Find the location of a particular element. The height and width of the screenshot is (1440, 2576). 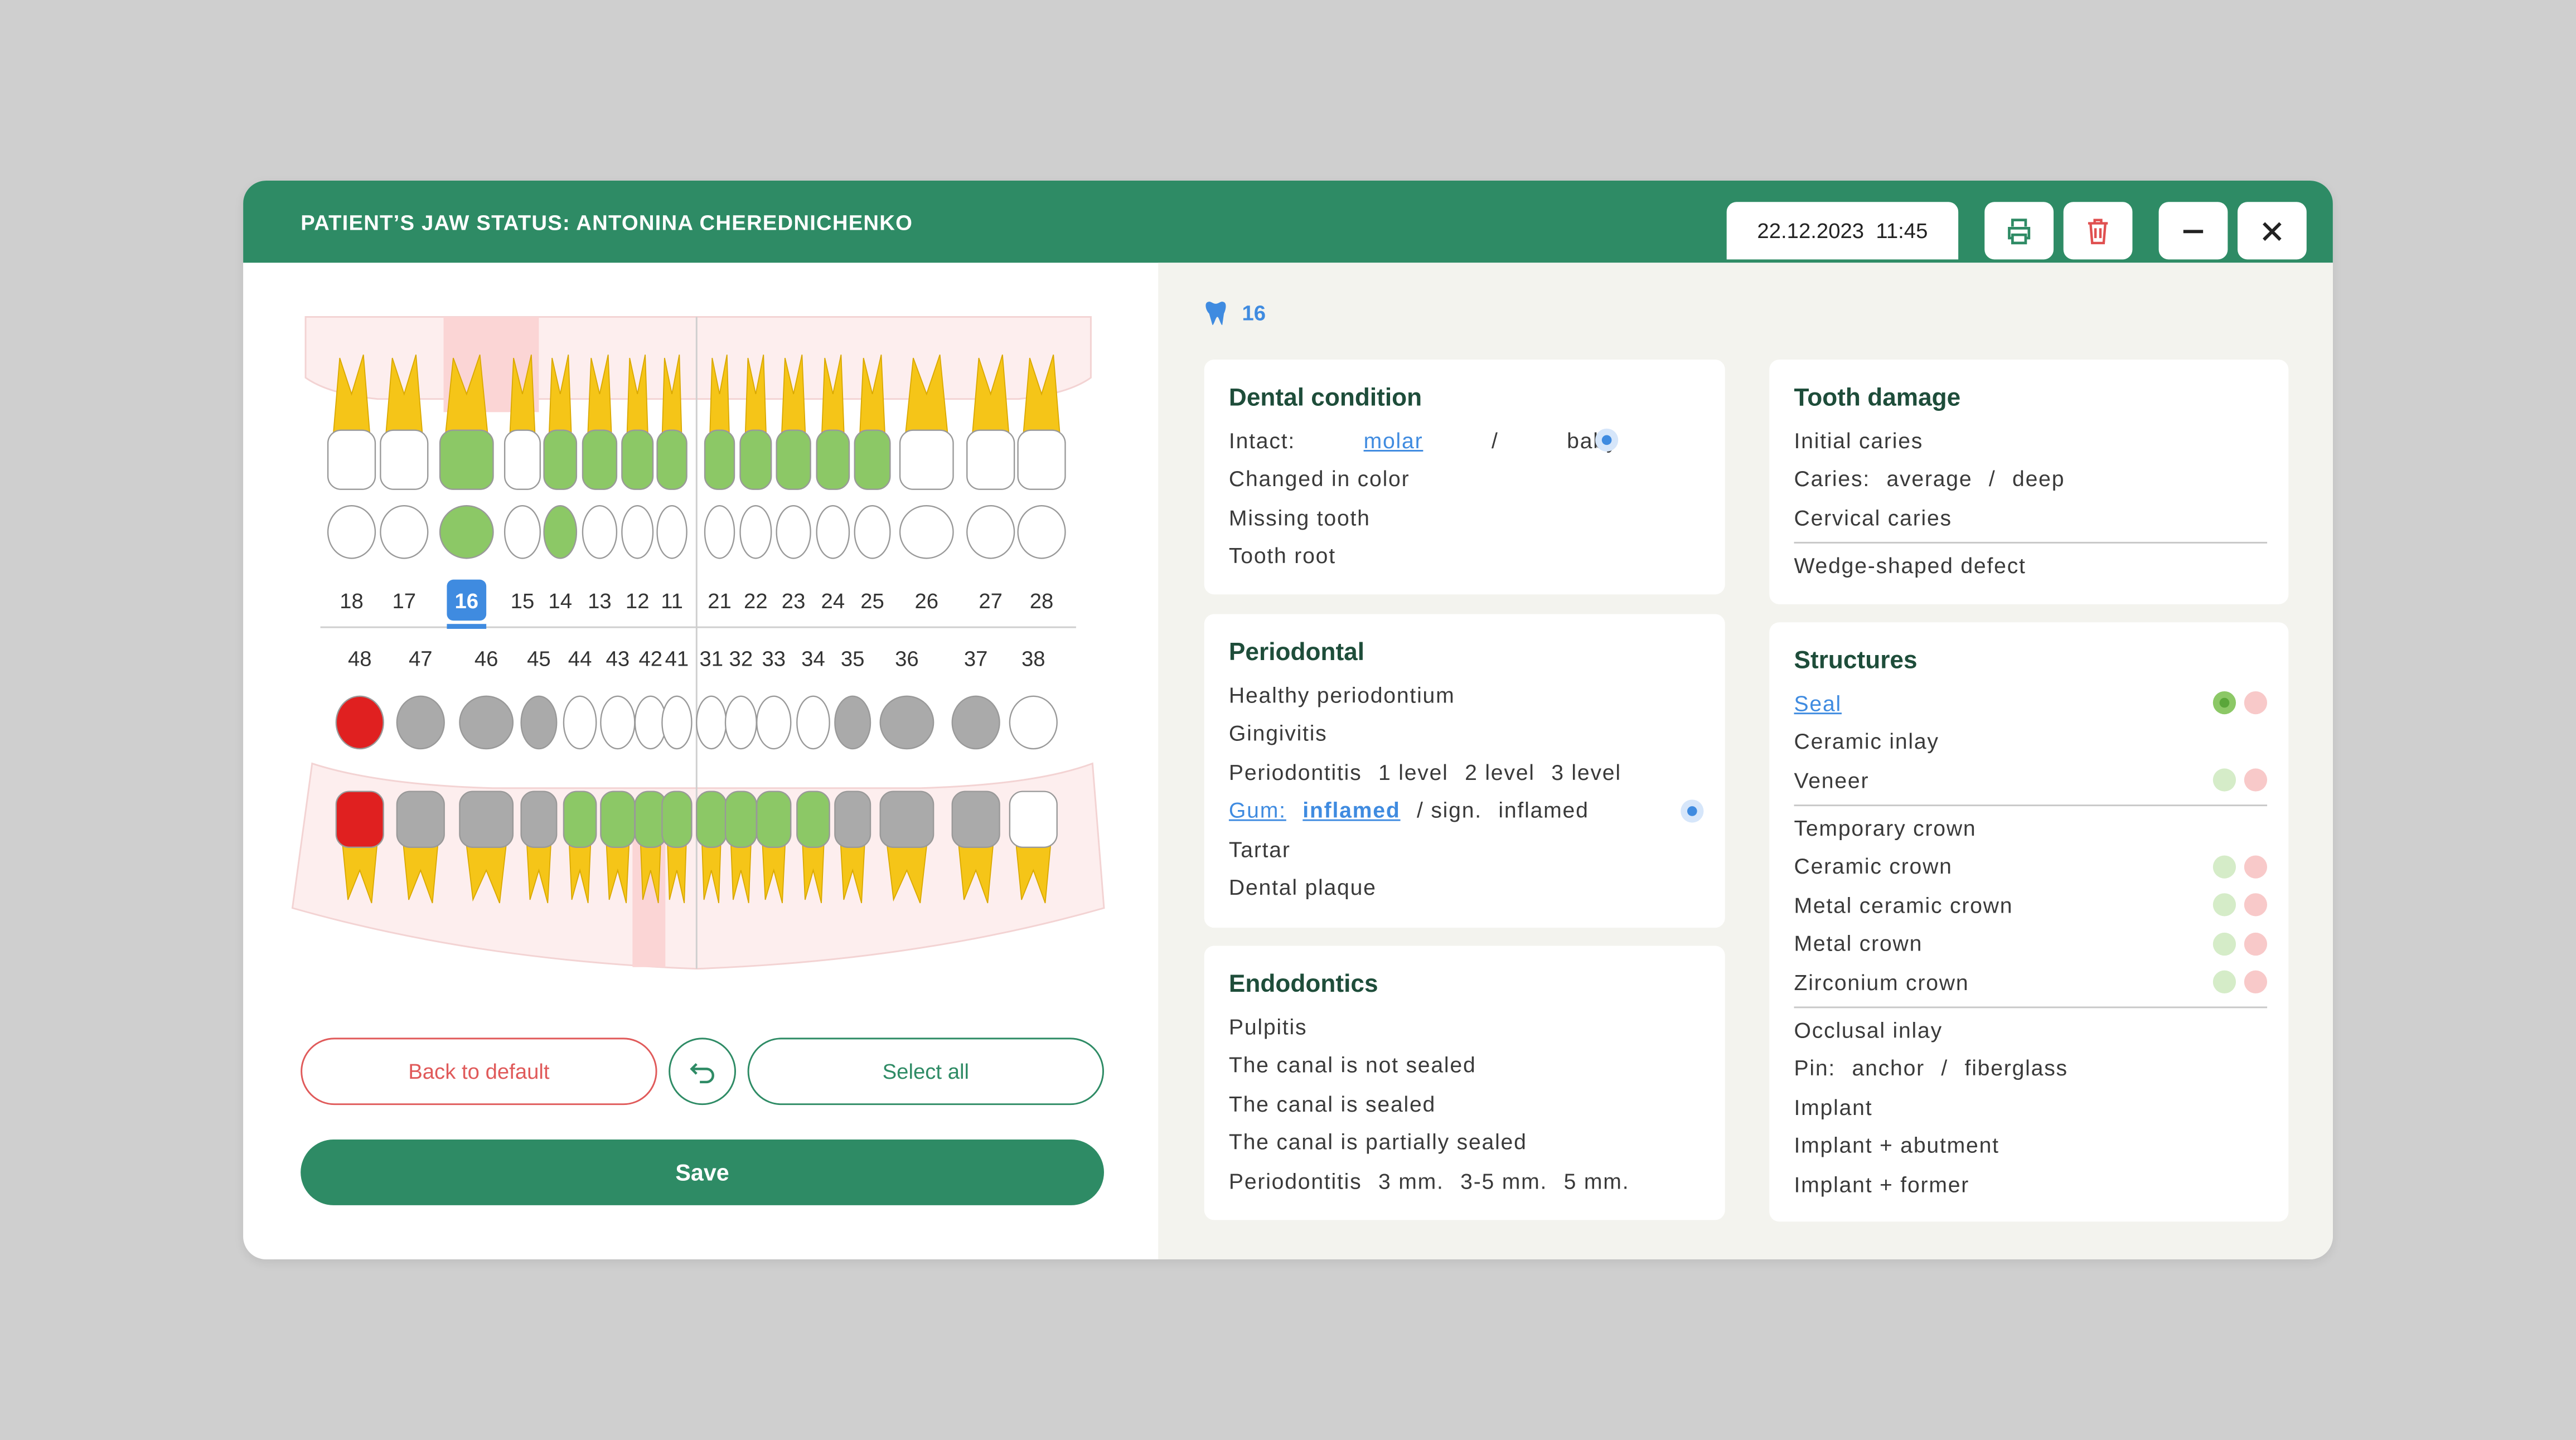

tooth-number: 33 is located at coordinates (774, 658).